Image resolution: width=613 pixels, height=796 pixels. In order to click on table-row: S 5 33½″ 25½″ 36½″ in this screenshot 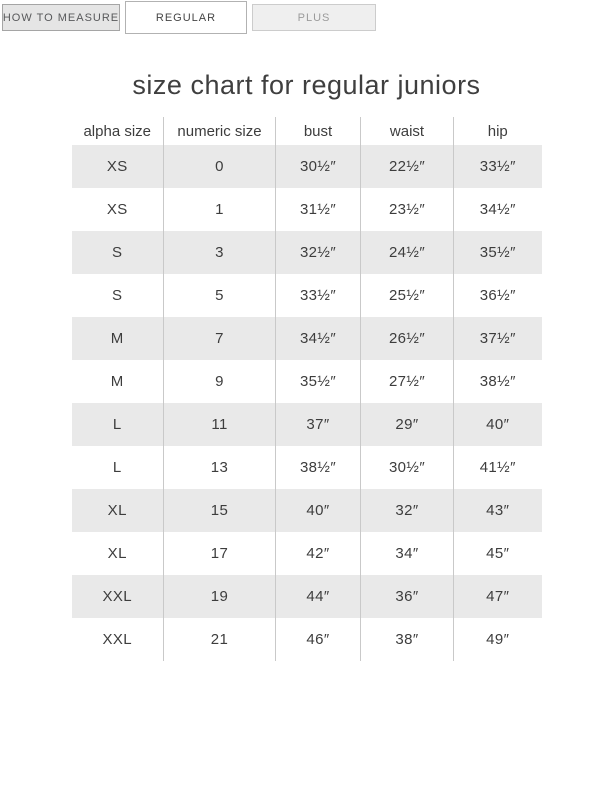, I will do `click(306, 295)`.